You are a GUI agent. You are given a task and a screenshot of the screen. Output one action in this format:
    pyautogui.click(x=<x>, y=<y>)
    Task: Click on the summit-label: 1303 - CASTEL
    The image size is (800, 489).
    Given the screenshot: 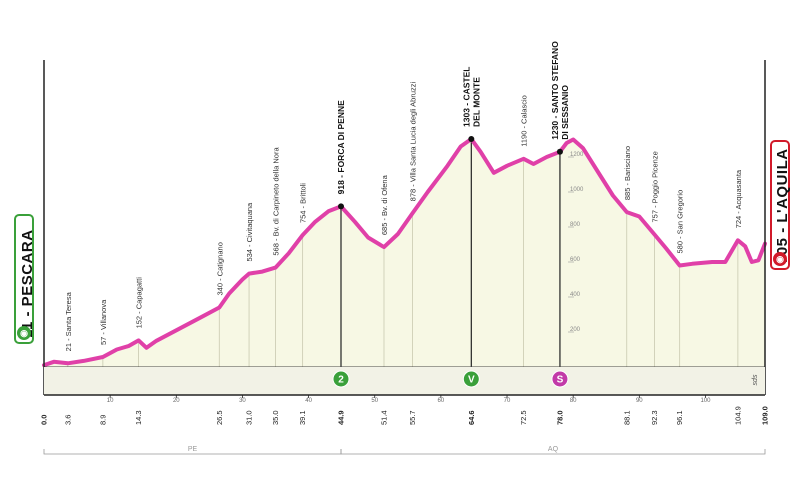 What is the action you would take?
    pyautogui.click(x=466, y=97)
    